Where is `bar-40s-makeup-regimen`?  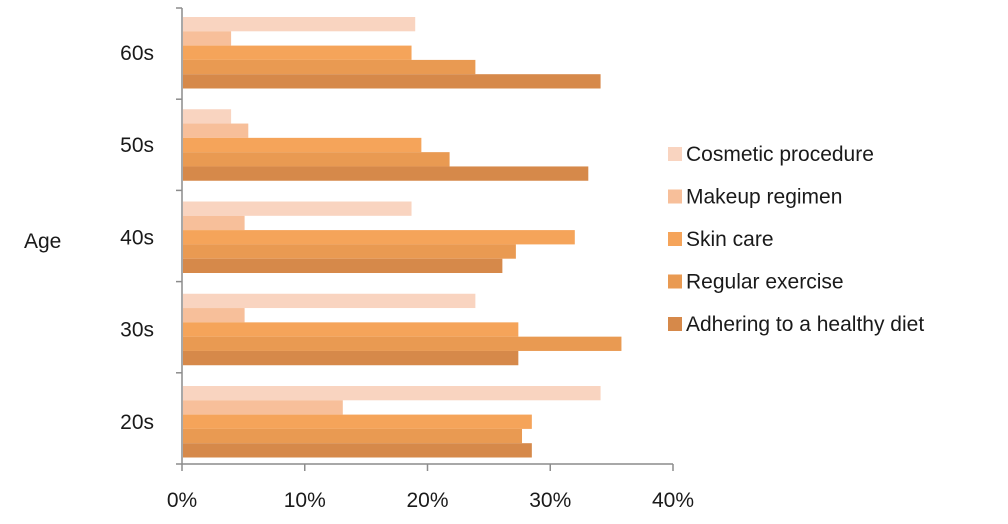
bar-40s-makeup-regimen is located at coordinates (214, 223).